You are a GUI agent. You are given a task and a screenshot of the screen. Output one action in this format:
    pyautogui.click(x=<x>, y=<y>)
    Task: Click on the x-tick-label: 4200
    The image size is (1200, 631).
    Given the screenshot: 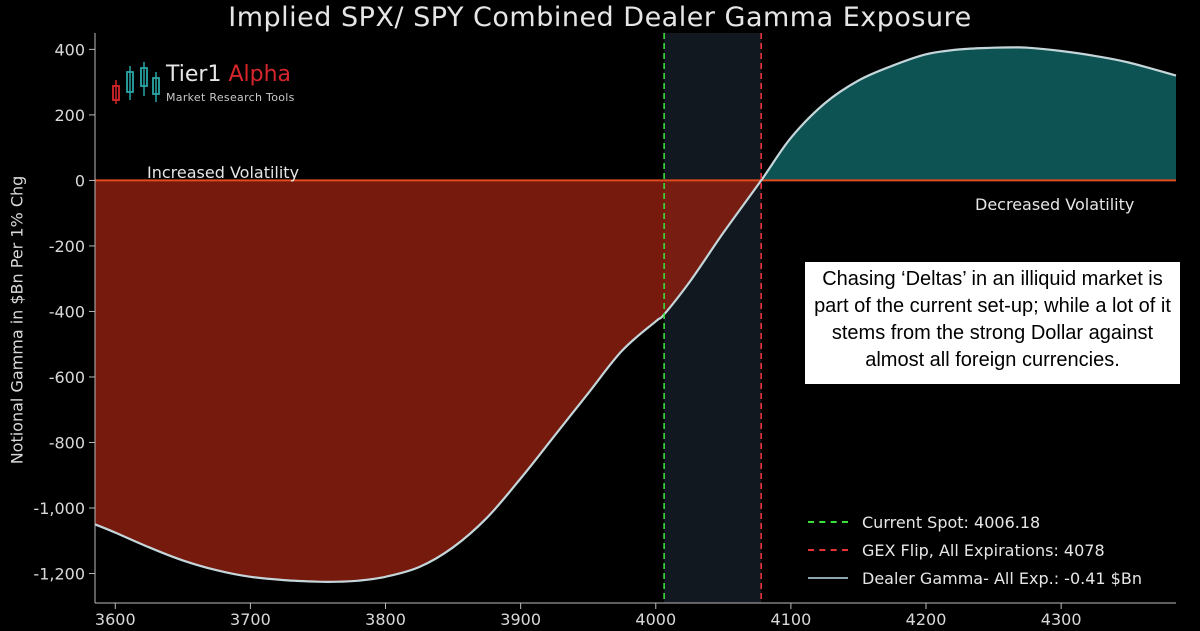 What is the action you would take?
    pyautogui.click(x=926, y=619)
    